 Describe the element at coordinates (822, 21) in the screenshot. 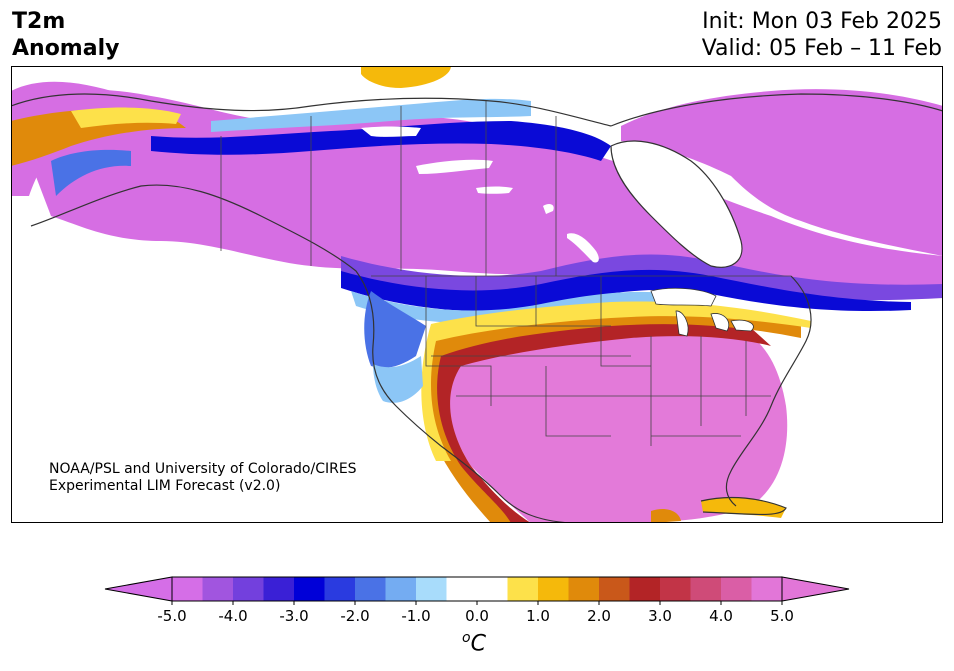

I see `init-date: Init: Mon 03 Feb 2025` at that location.